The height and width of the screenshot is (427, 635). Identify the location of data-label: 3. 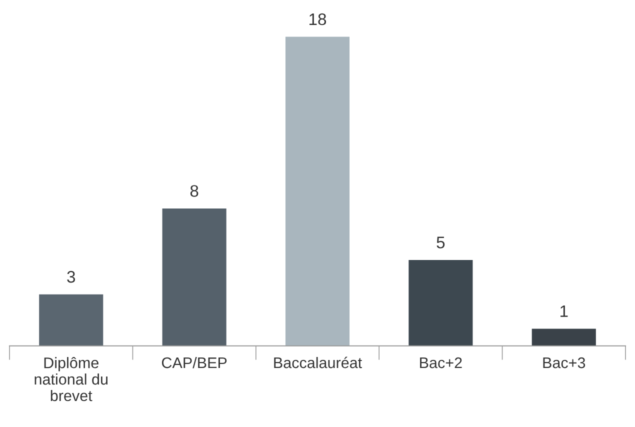
(71, 276).